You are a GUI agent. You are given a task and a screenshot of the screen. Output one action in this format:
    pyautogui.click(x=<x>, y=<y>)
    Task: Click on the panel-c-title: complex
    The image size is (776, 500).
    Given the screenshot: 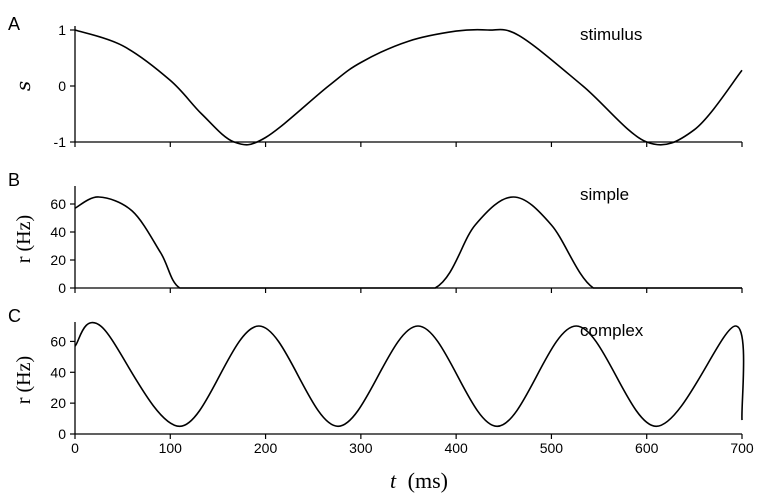 What is the action you would take?
    pyautogui.click(x=612, y=330)
    